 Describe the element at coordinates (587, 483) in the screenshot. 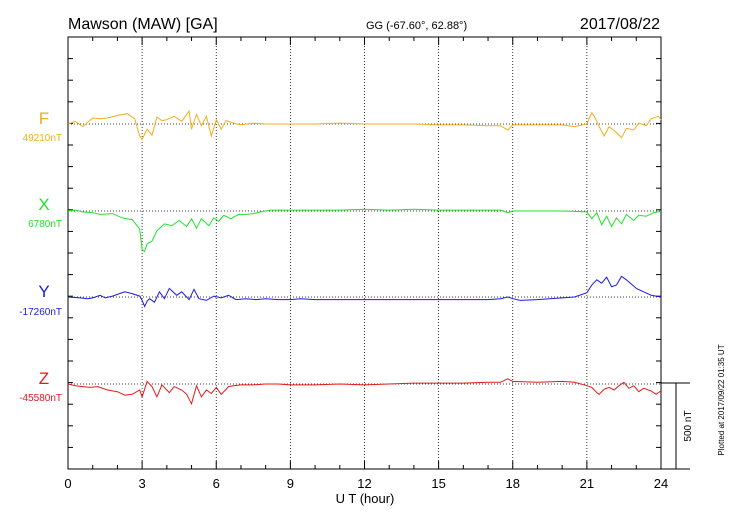

I see `x-tick-label: 21` at that location.